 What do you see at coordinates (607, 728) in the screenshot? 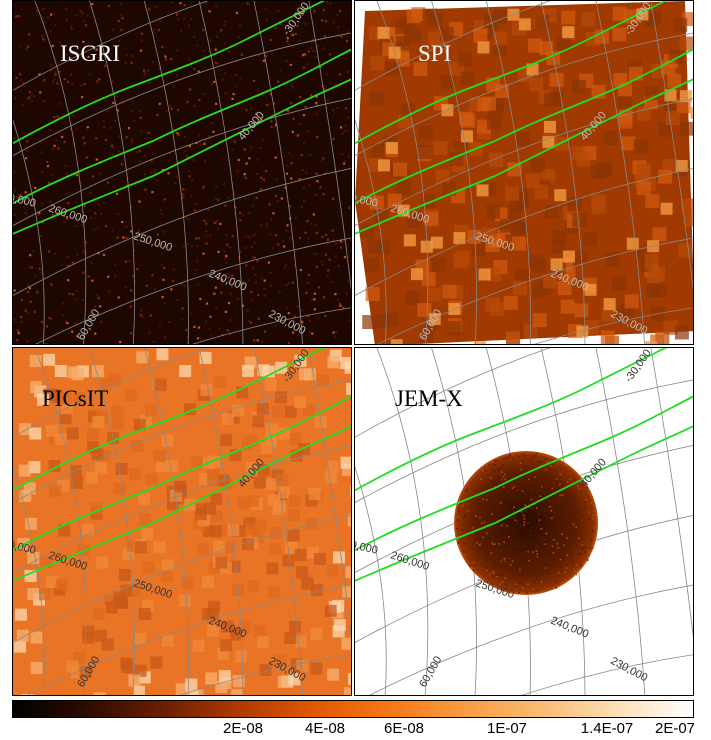
I see `colorbar-tick: 1.4E-07` at bounding box center [607, 728].